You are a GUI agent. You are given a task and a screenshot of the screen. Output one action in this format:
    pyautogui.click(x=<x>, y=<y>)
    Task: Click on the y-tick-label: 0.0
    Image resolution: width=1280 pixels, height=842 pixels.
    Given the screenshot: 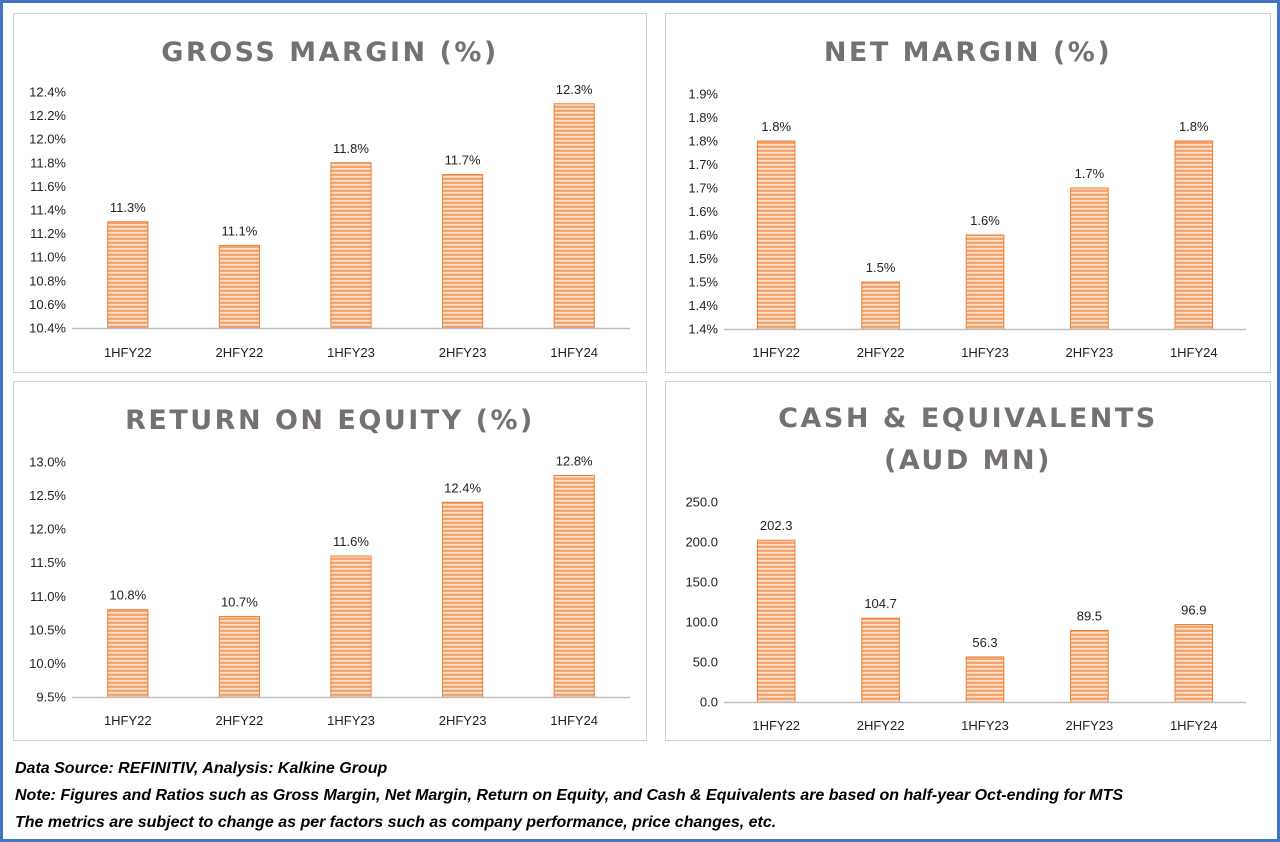 What is the action you would take?
    pyautogui.click(x=709, y=702)
    